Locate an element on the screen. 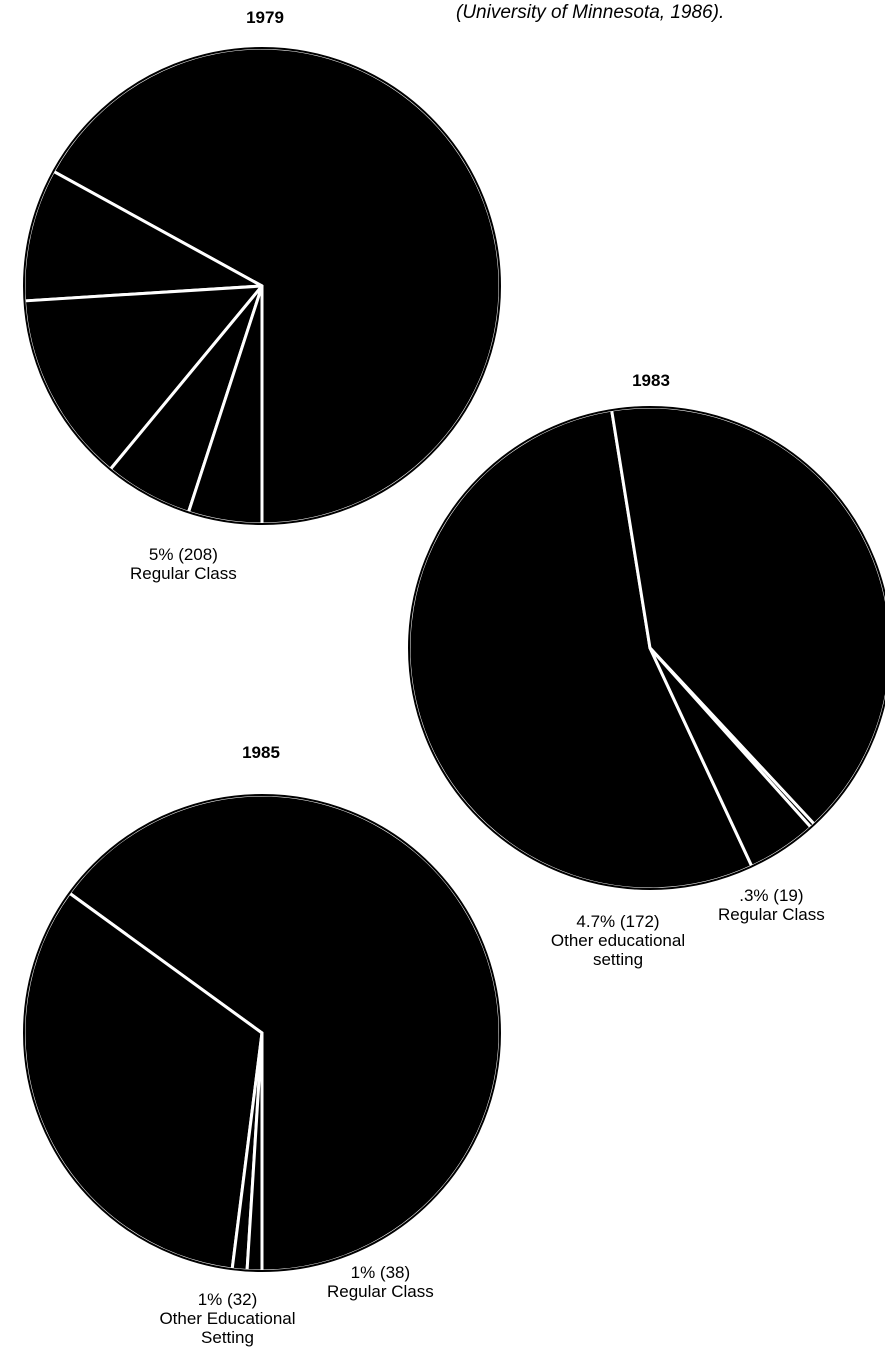 The height and width of the screenshot is (1360, 885). label-1983-other-text: Other educational setting is located at coordinates (618, 950).